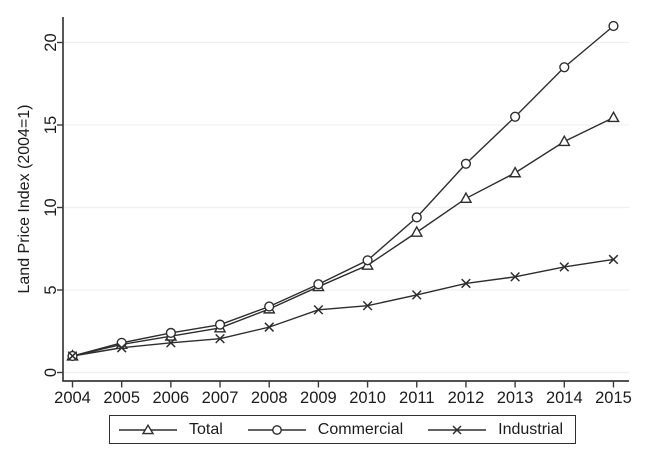 This screenshot has width=650, height=459. I want to click on marker-commercial-2005, so click(121, 342).